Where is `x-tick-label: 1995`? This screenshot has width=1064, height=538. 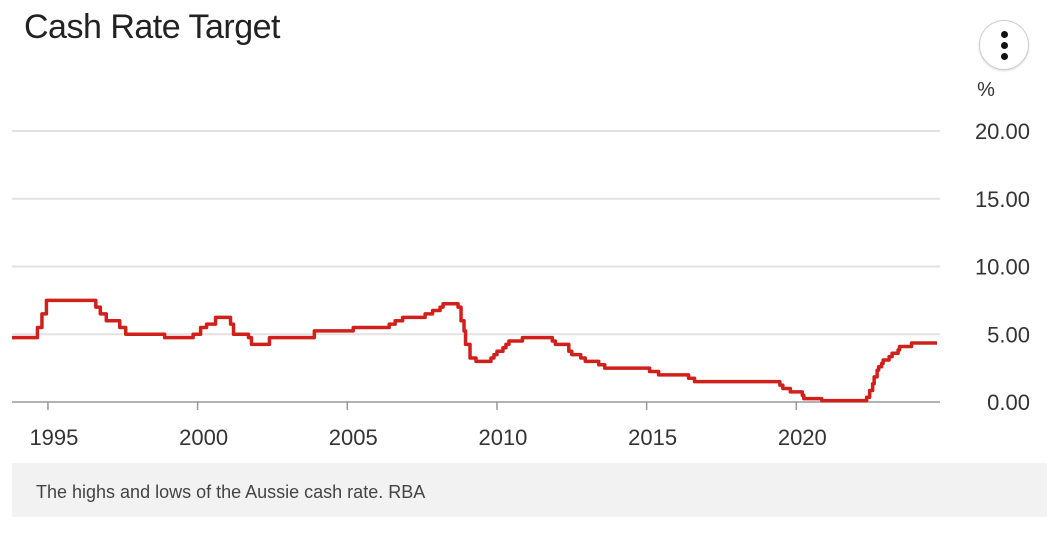 x-tick-label: 1995 is located at coordinates (53, 437).